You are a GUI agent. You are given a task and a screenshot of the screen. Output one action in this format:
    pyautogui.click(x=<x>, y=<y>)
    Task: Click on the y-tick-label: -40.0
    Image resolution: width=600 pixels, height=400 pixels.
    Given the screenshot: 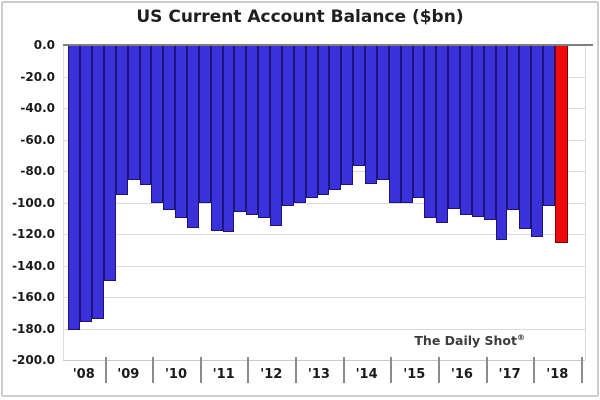 What is the action you would take?
    pyautogui.click(x=37, y=108)
    